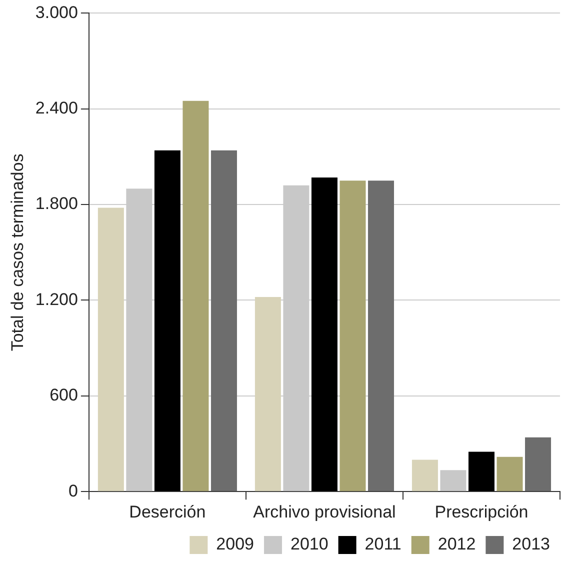  Describe the element at coordinates (56, 12) in the screenshot. I see `y-tick-label: 3.000` at that location.